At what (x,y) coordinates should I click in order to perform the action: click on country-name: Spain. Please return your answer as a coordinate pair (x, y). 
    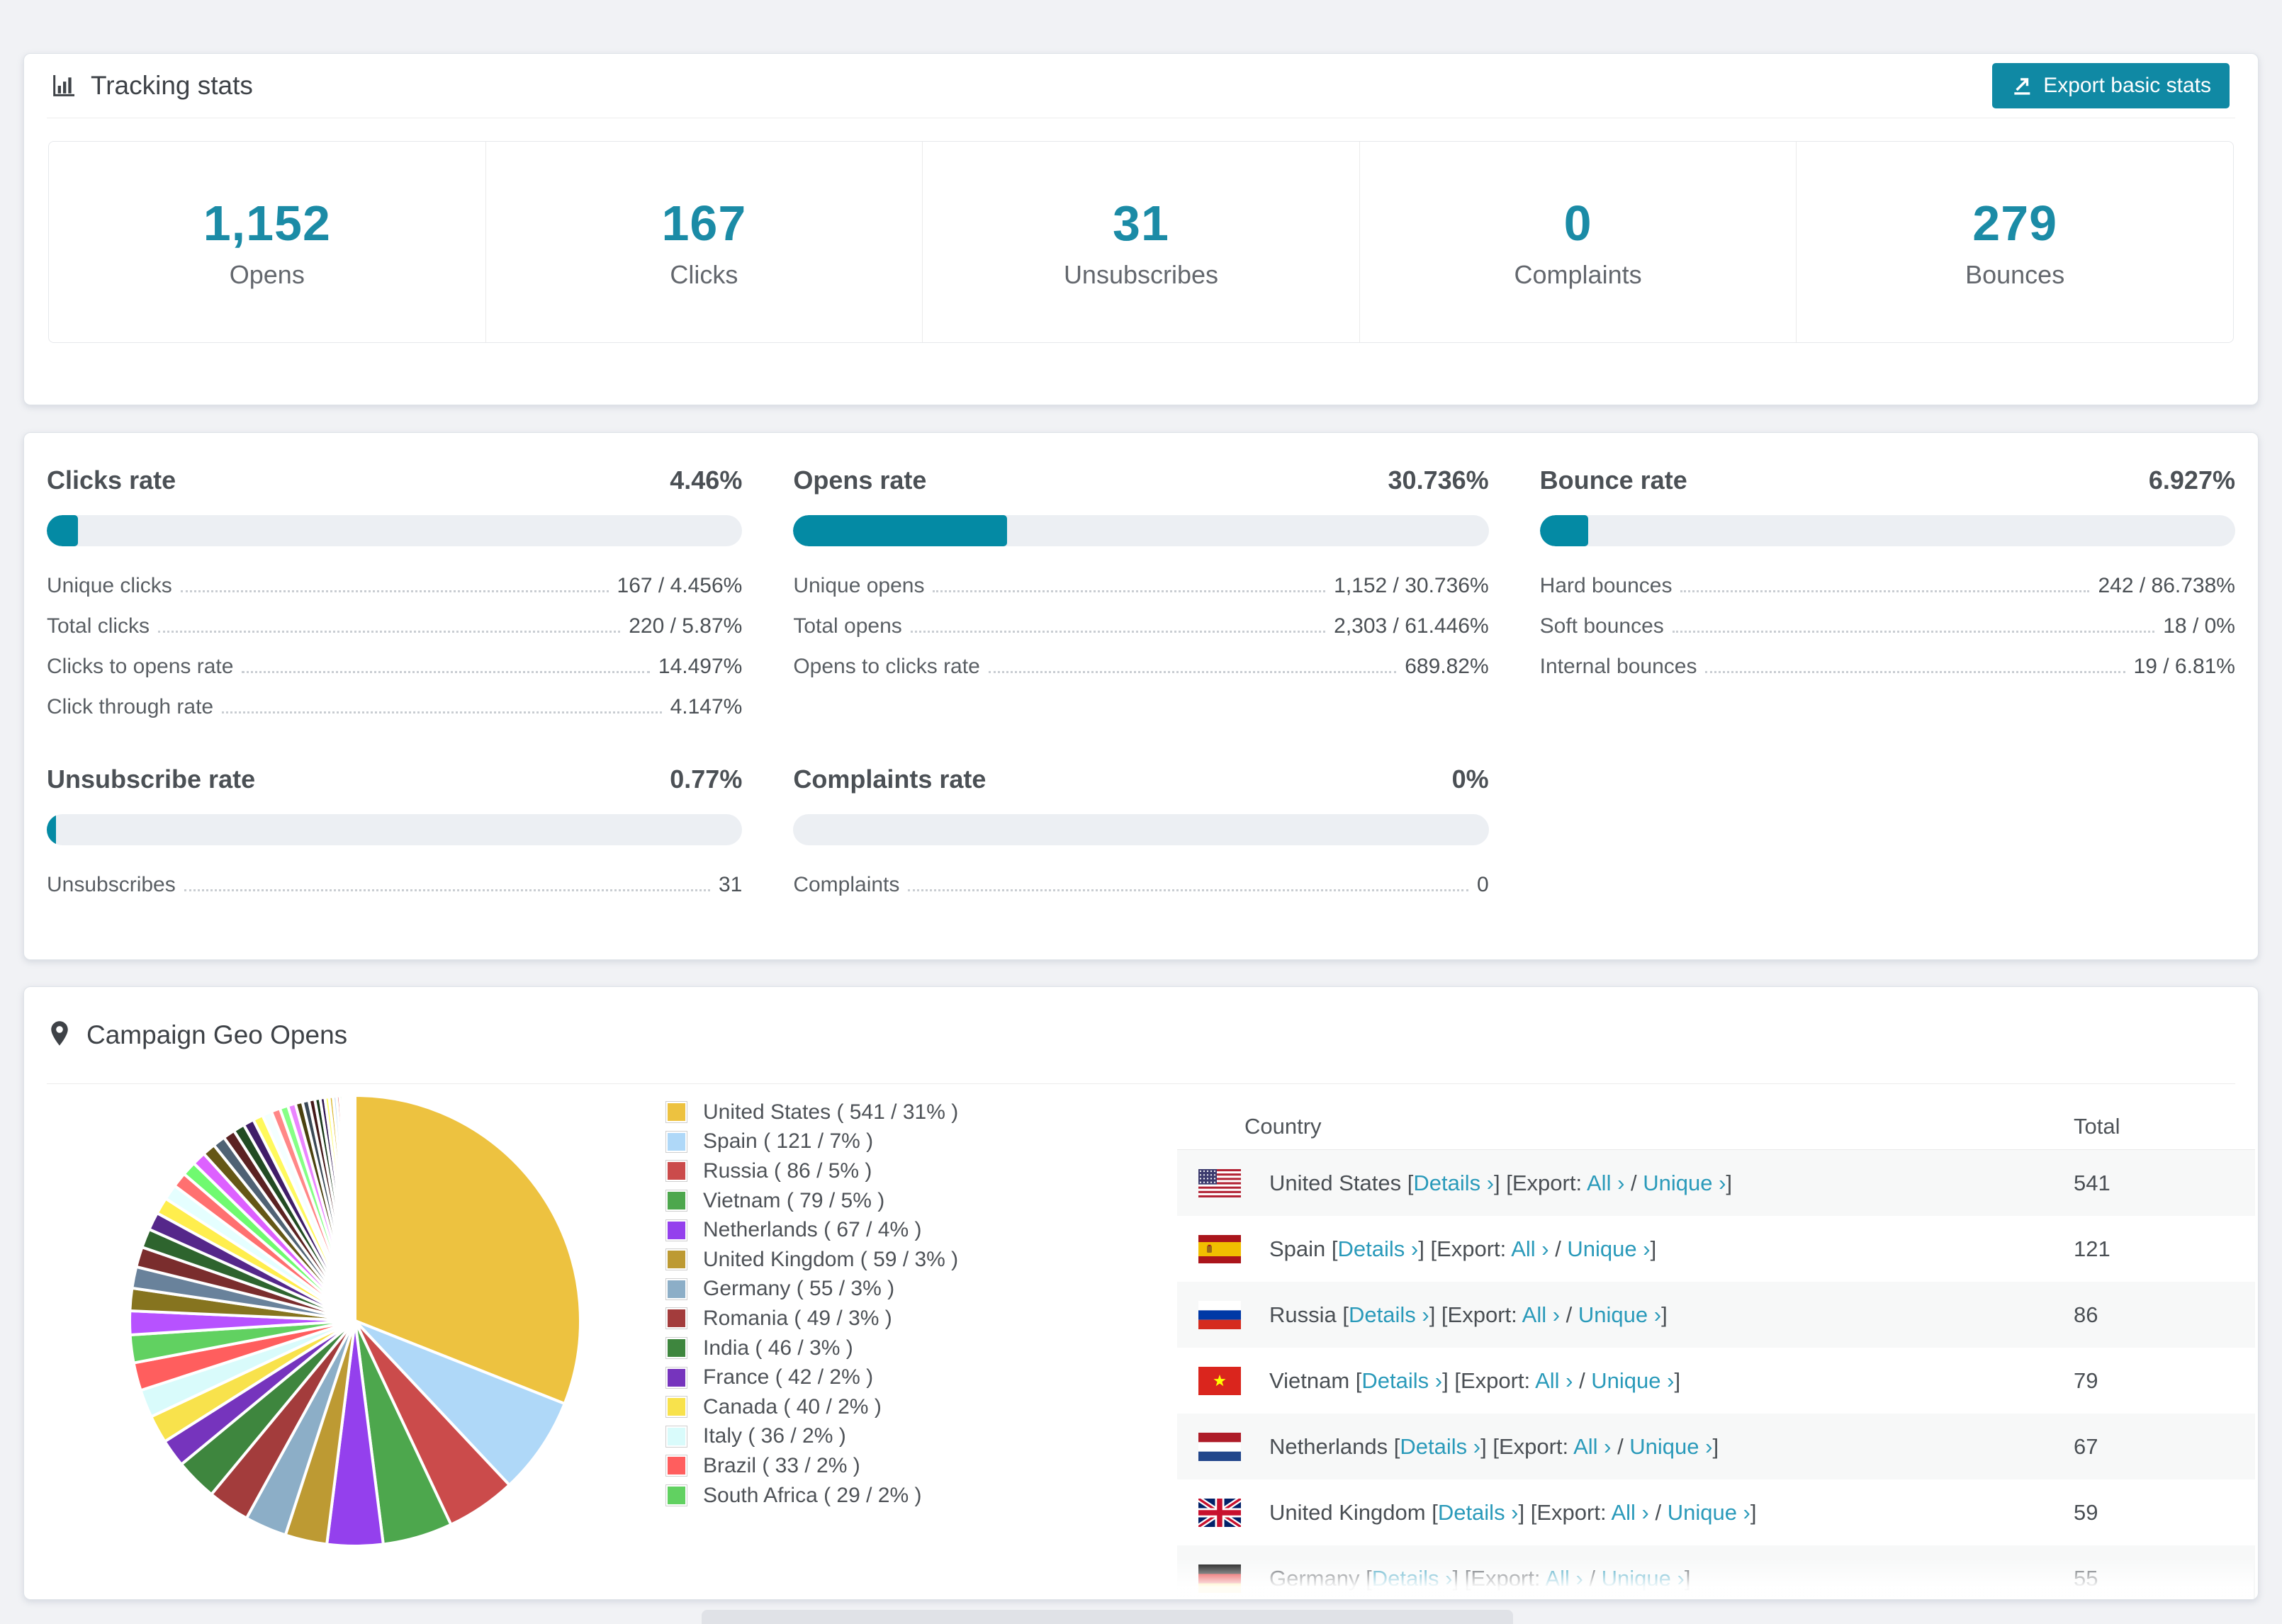
    Looking at the image, I should click on (1301, 1248).